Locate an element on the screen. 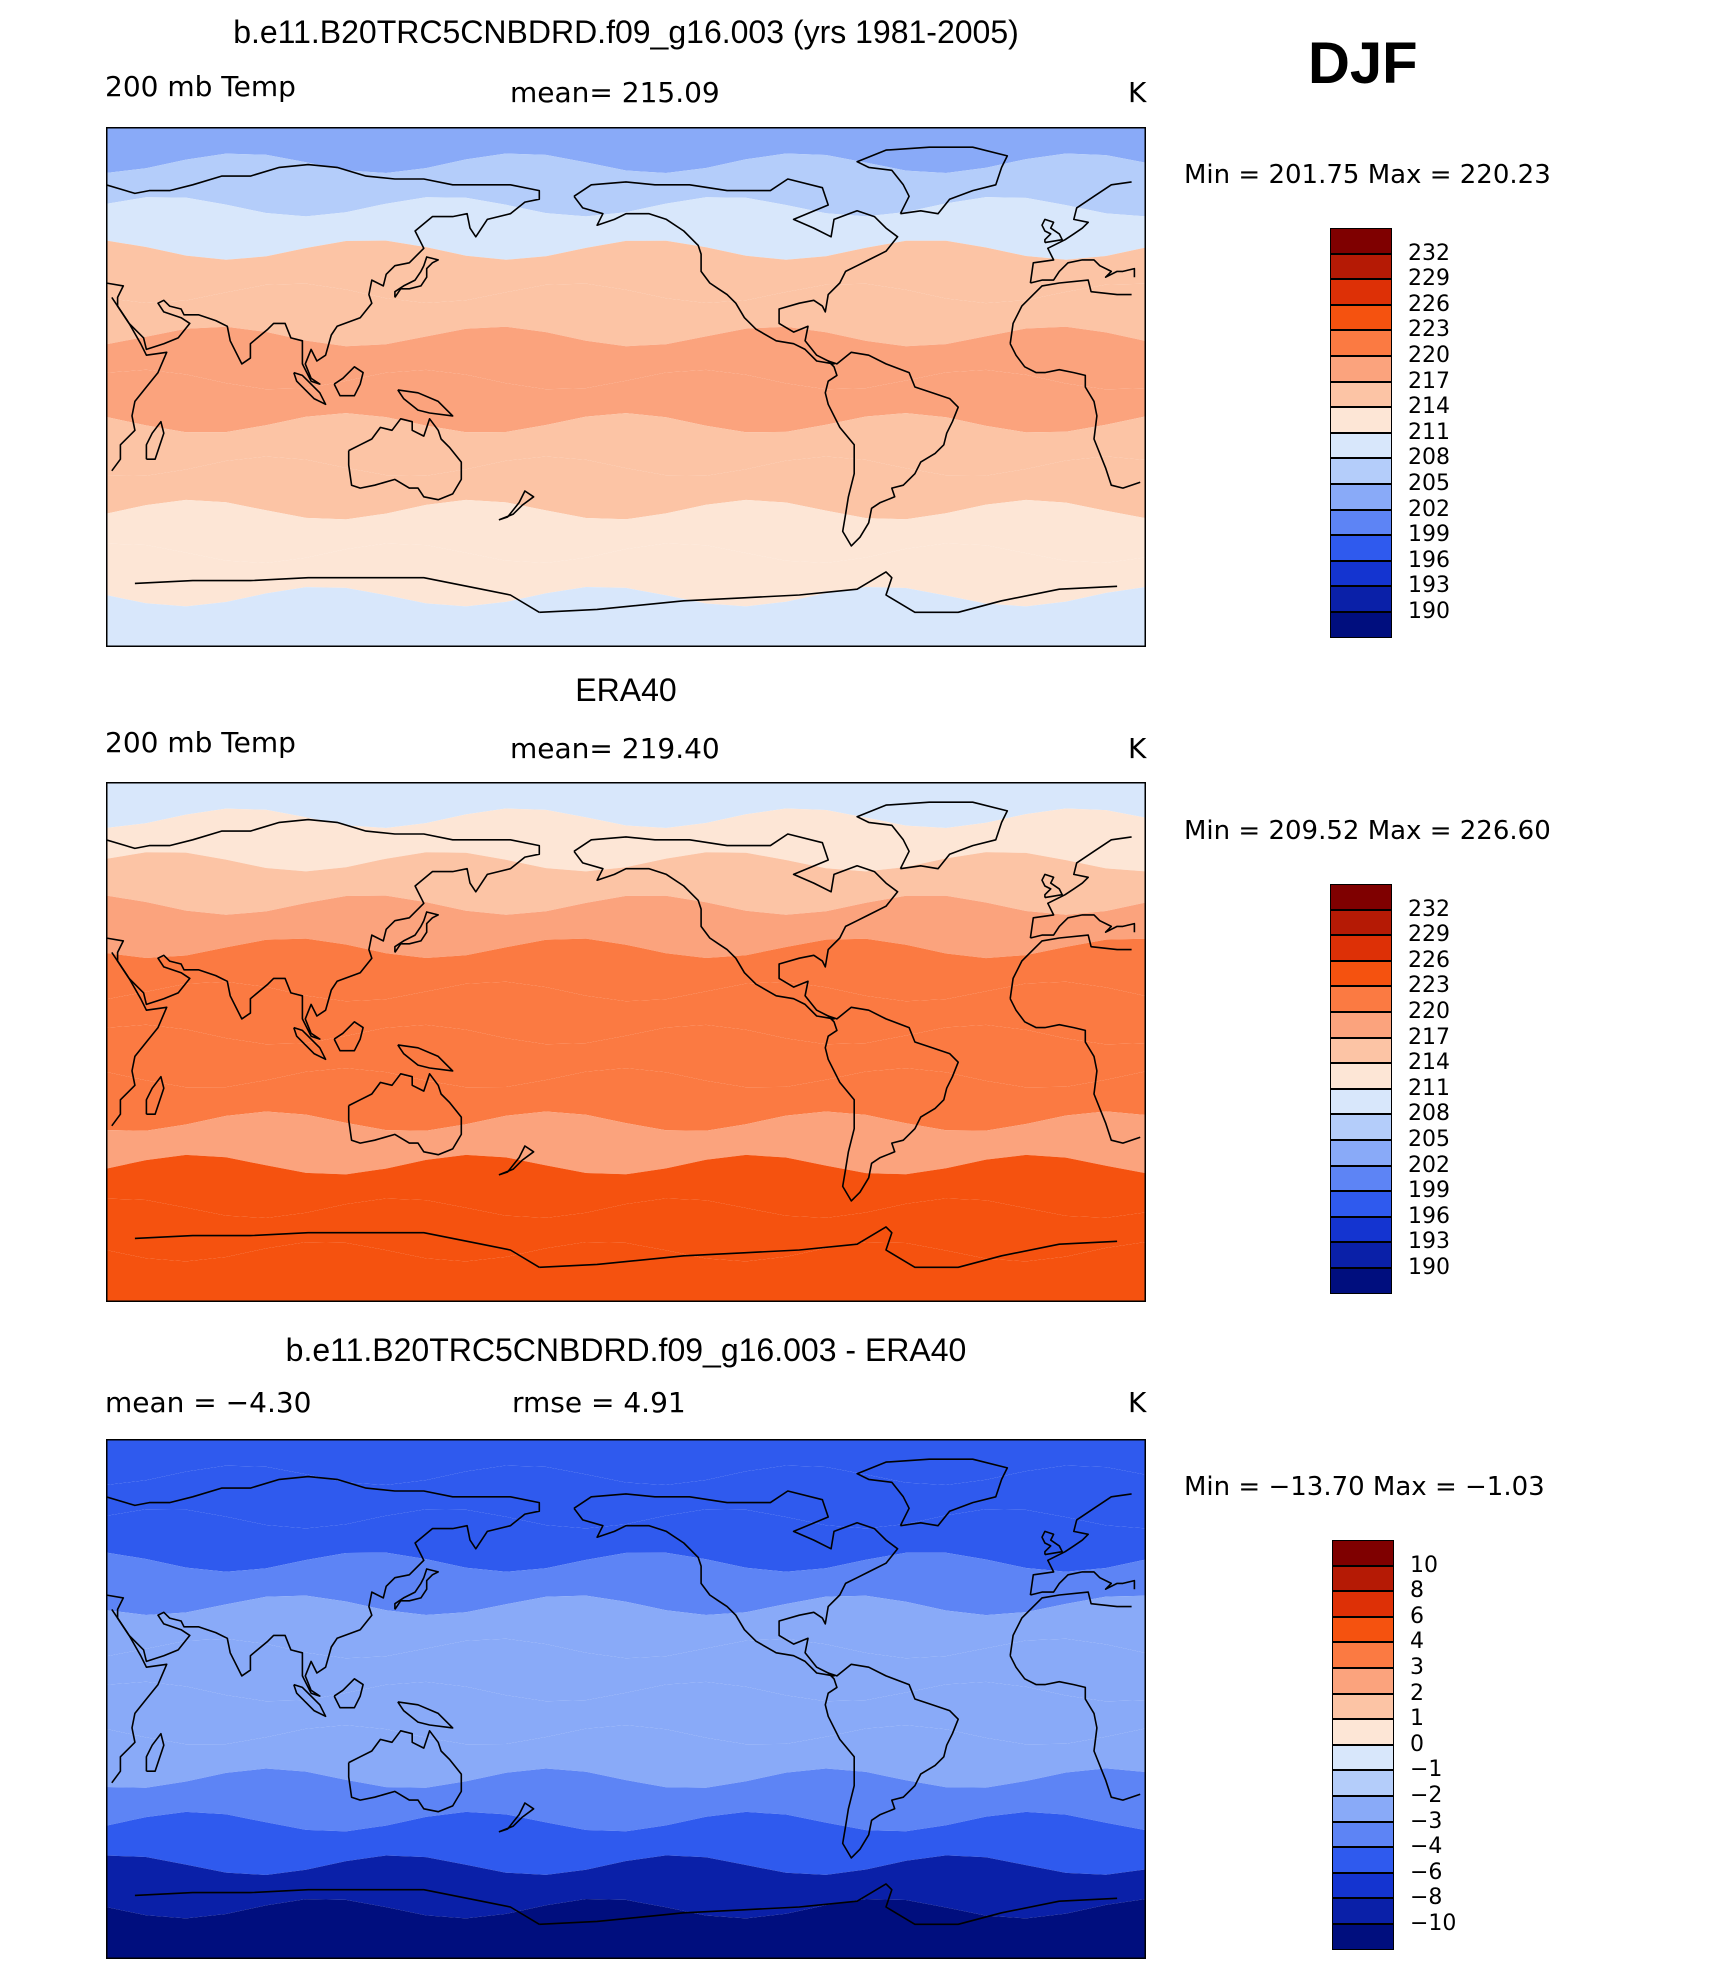 The image size is (1710, 1969). colorbar-label: 10 is located at coordinates (1424, 1565).